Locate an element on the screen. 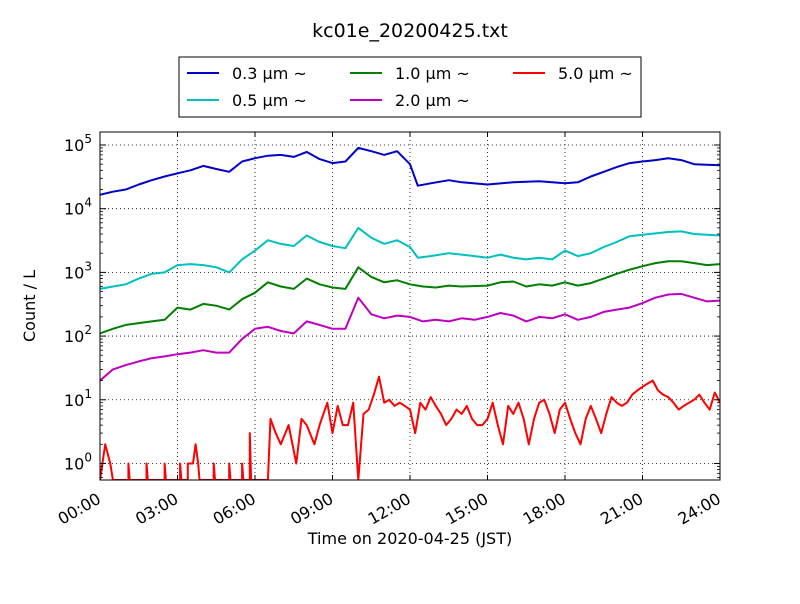 The height and width of the screenshot is (604, 800). y-tick-label: 10⁰ is located at coordinates (78, 461).